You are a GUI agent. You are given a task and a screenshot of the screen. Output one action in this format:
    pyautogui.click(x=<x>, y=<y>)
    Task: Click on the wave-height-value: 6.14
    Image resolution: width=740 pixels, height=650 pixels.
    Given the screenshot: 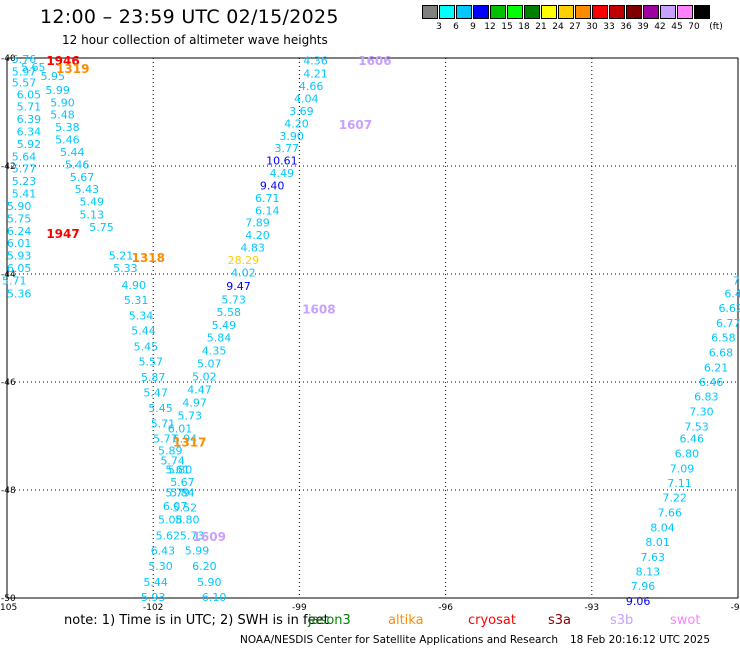 What is the action you would take?
    pyautogui.click(x=267, y=210)
    